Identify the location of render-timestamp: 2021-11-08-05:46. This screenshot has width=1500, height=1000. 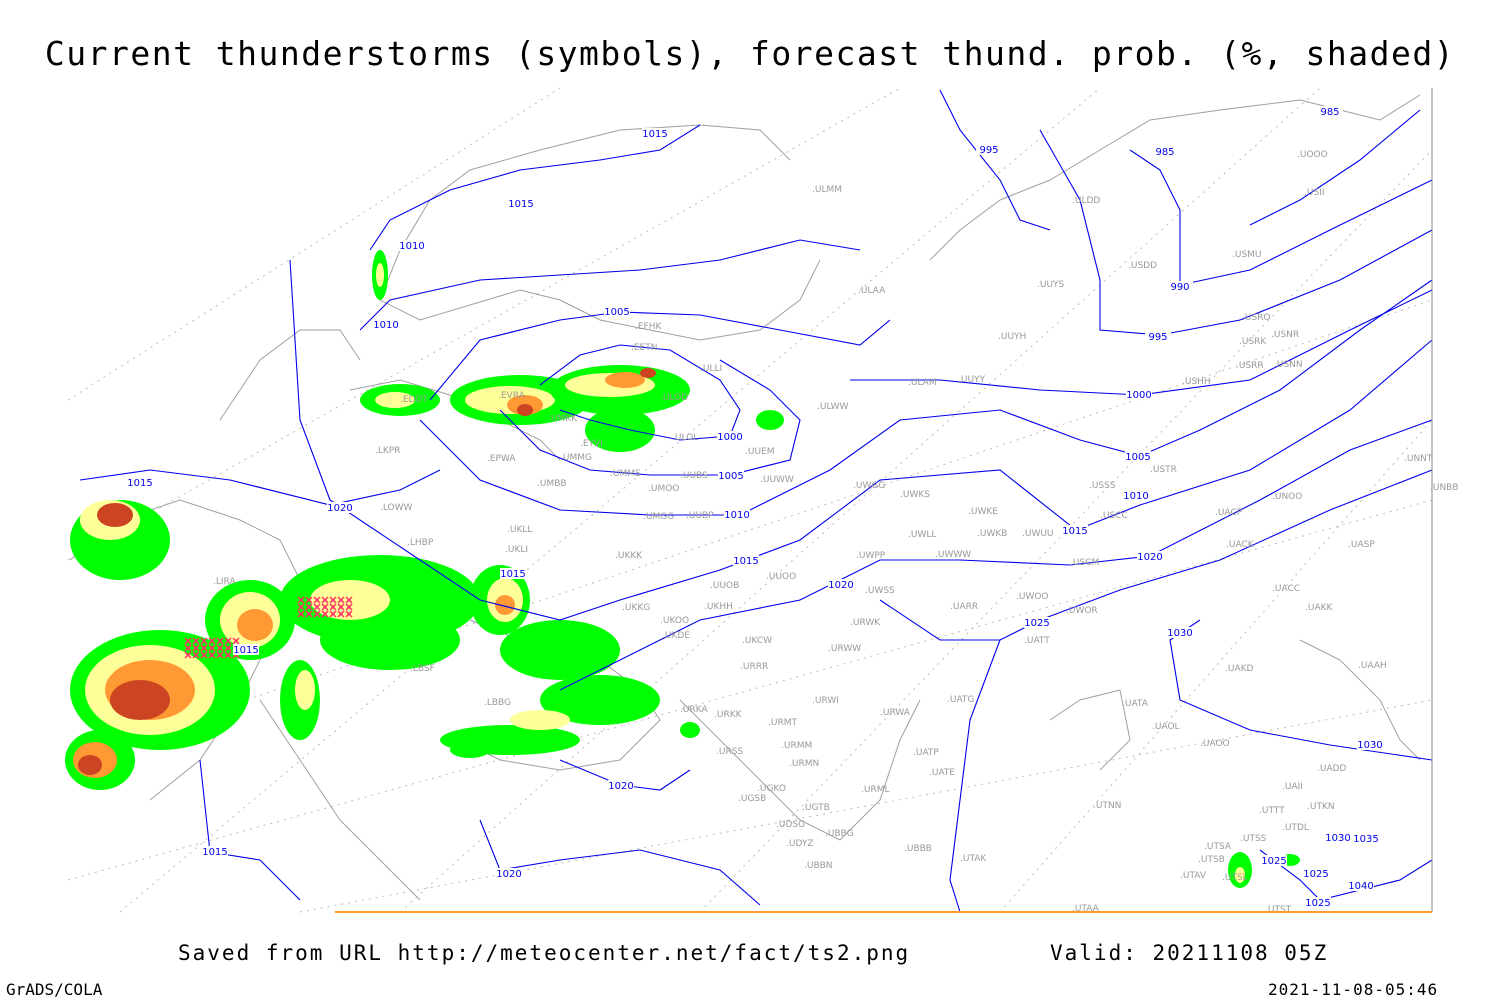
(1353, 989).